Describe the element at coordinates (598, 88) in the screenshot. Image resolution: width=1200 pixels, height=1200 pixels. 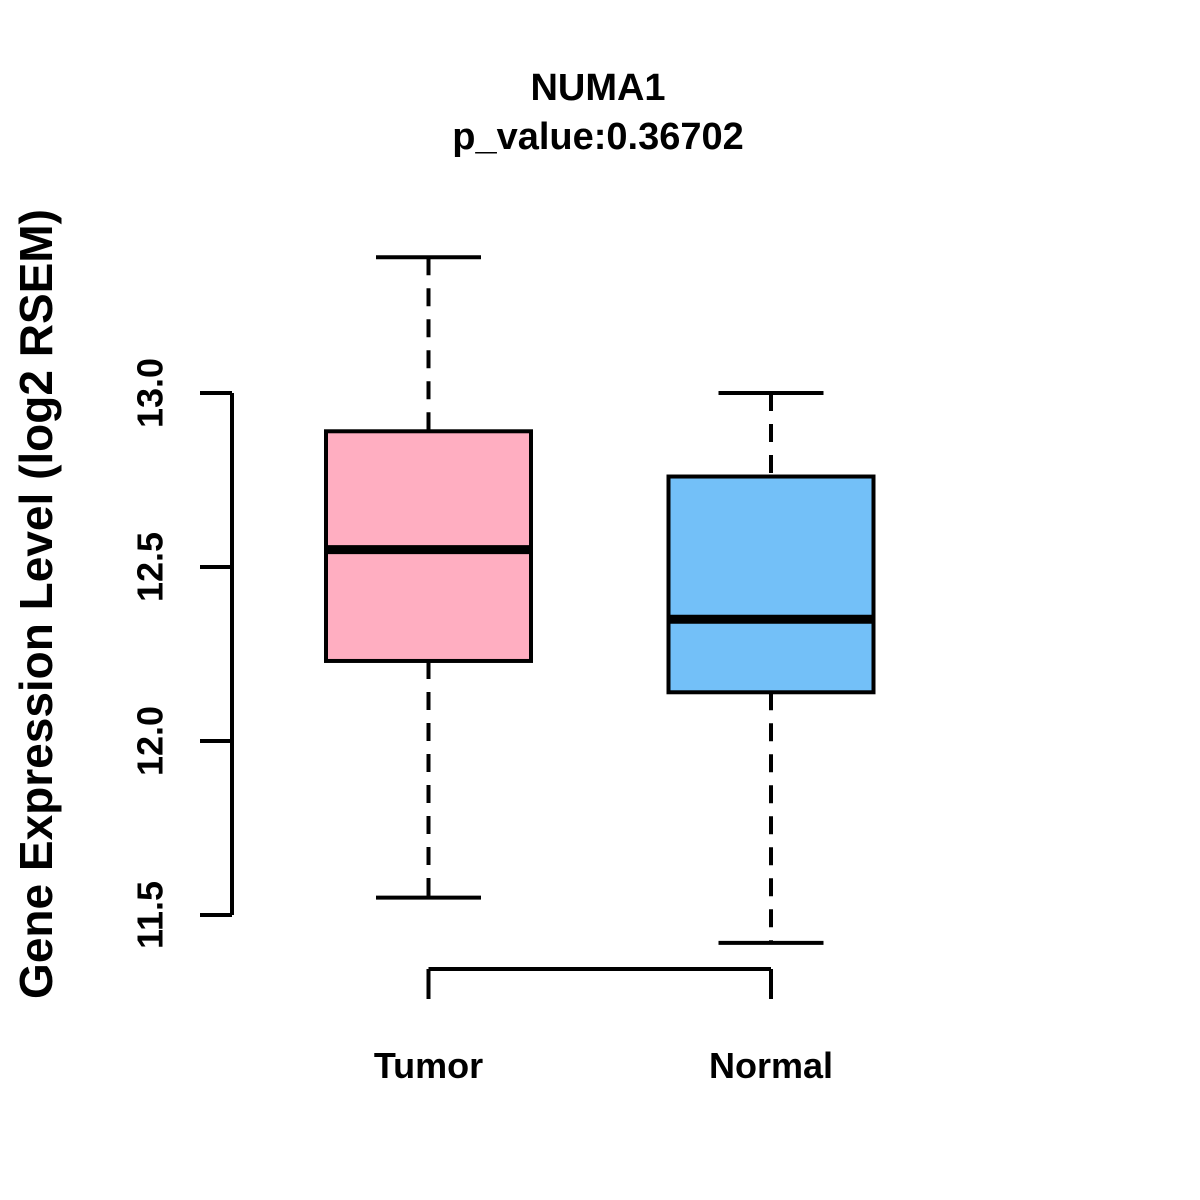
I see `chart-title: NUMA1` at that location.